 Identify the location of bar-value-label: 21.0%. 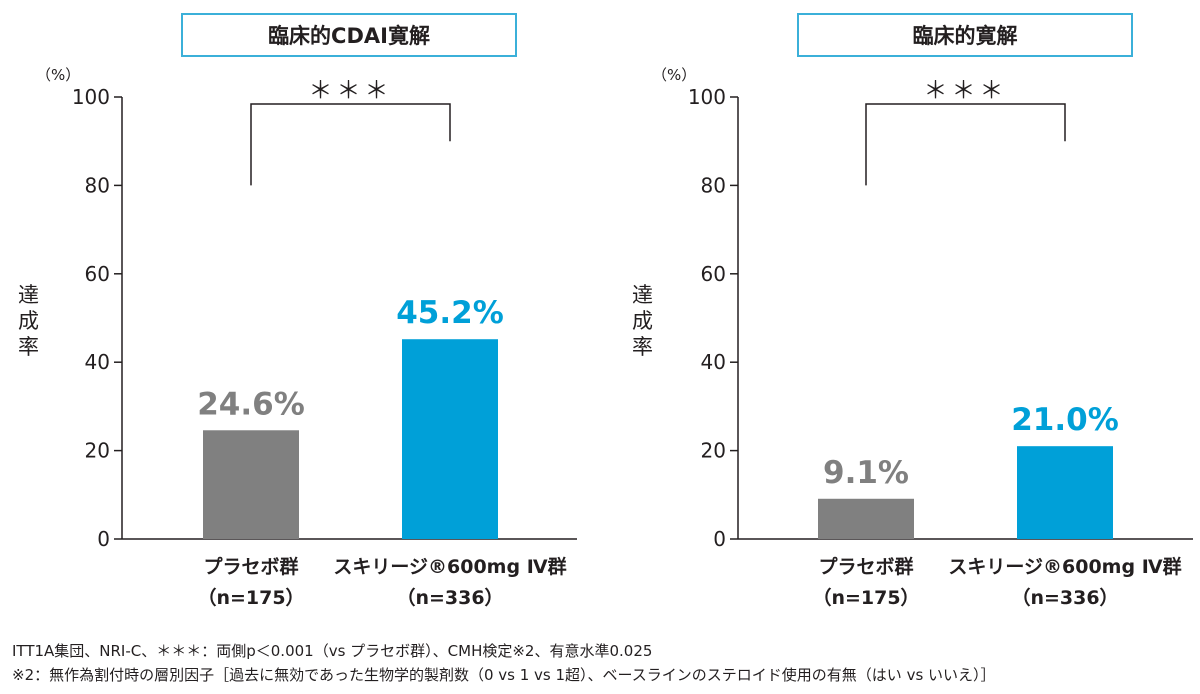
(1065, 420).